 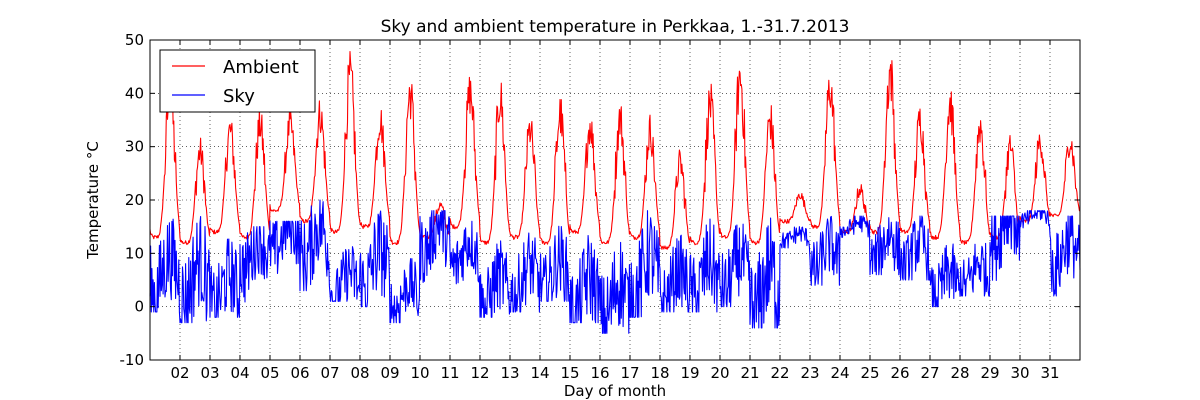 What do you see at coordinates (134, 253) in the screenshot?
I see `y-tick-label: 10` at bounding box center [134, 253].